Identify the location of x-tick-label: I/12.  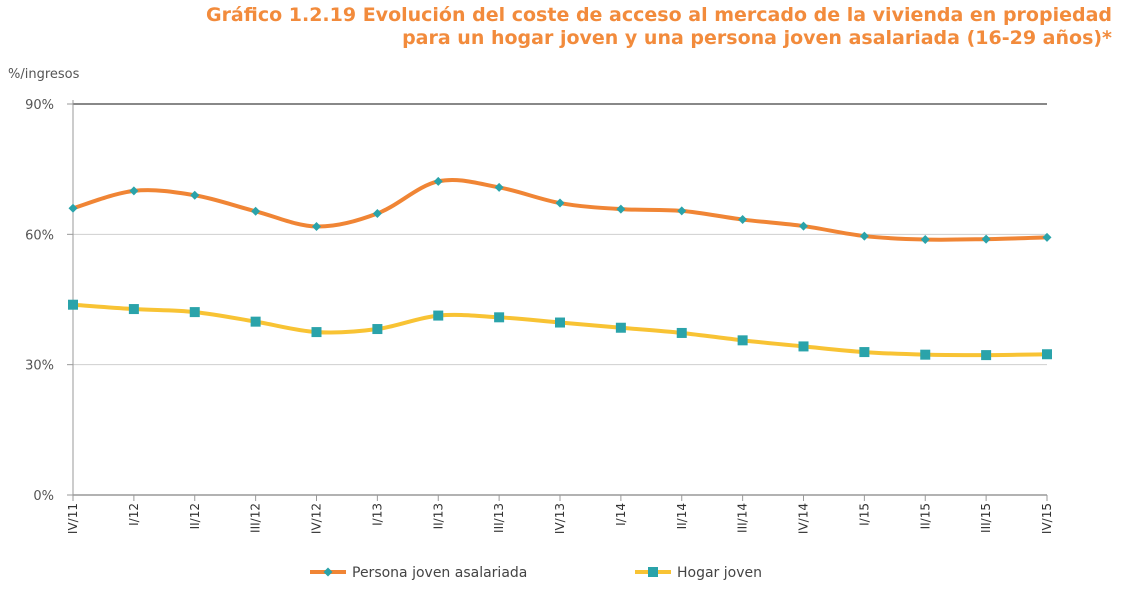
(134, 514).